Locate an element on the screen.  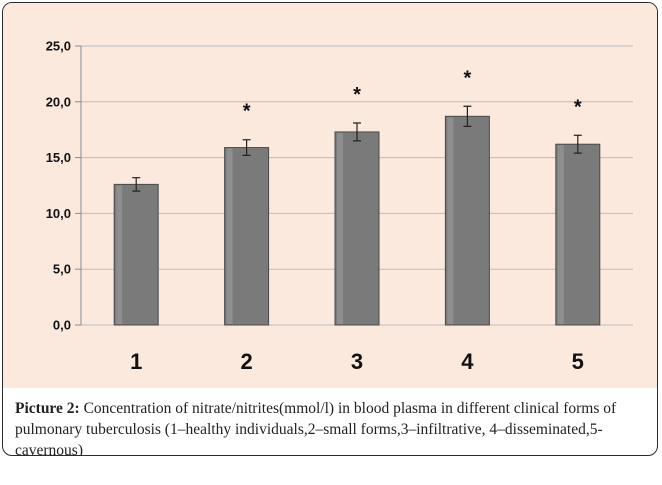
y-tick-label: 5,0 is located at coordinates (62, 269).